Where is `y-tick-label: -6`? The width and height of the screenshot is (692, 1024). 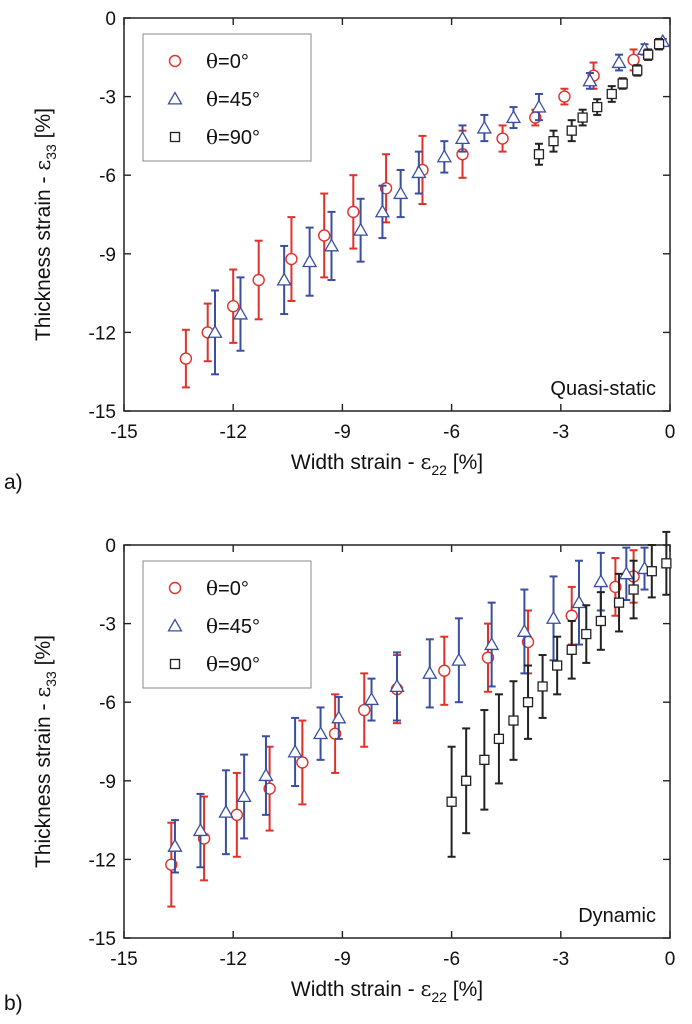 y-tick-label: -6 is located at coordinates (107, 703).